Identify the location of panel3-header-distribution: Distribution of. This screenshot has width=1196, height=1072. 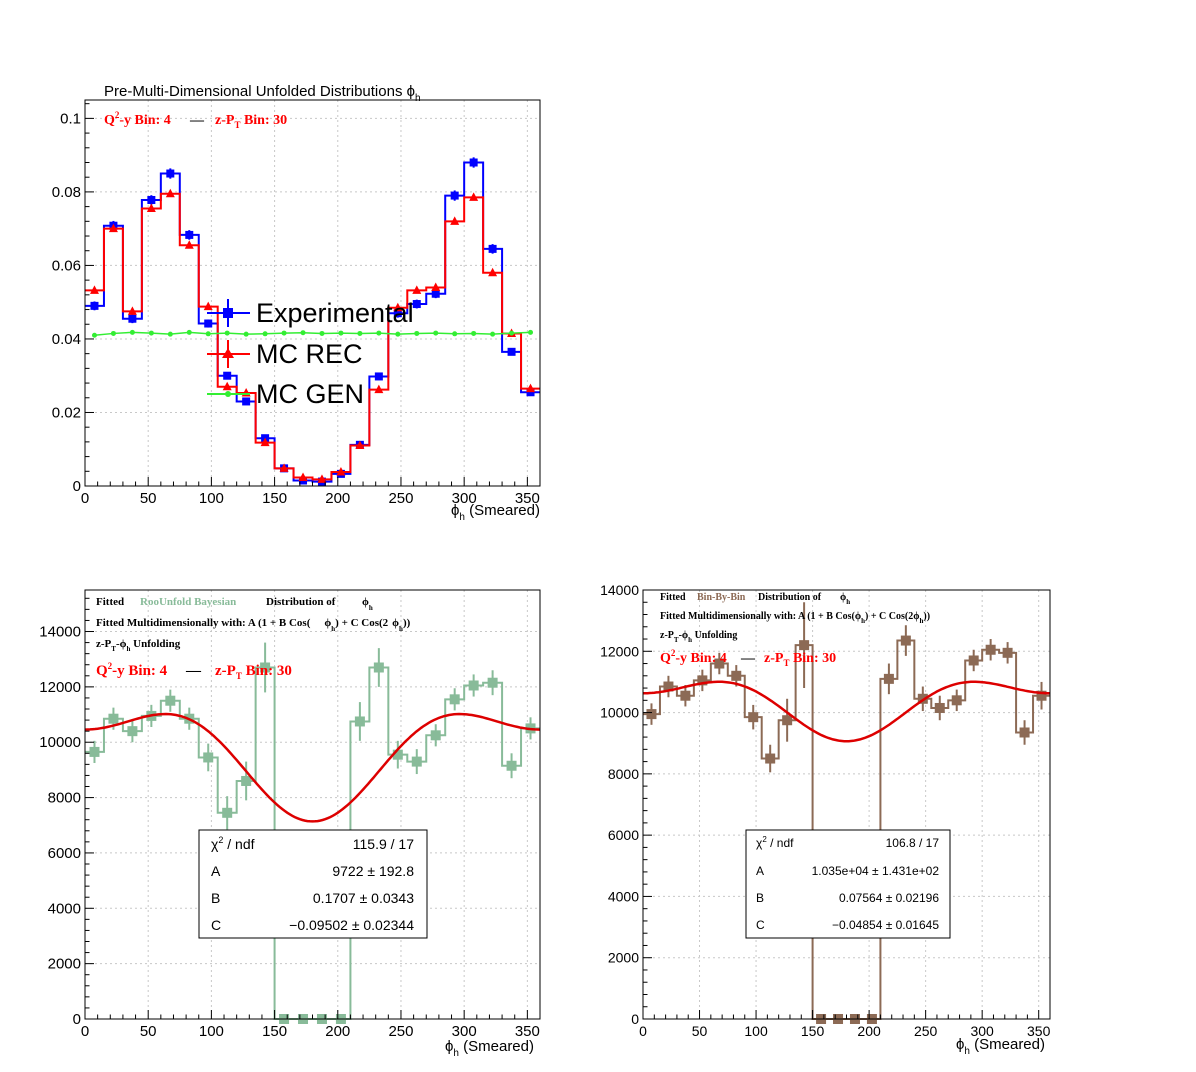
(790, 597).